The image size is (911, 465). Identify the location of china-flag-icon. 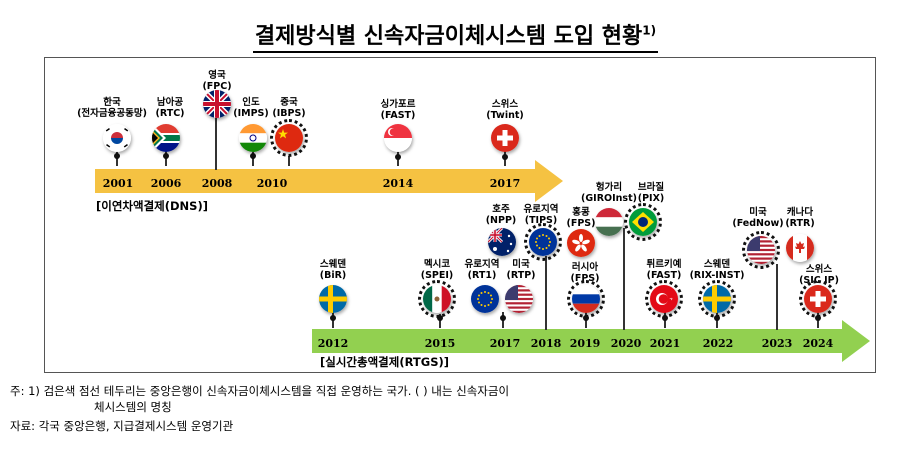
(289, 138).